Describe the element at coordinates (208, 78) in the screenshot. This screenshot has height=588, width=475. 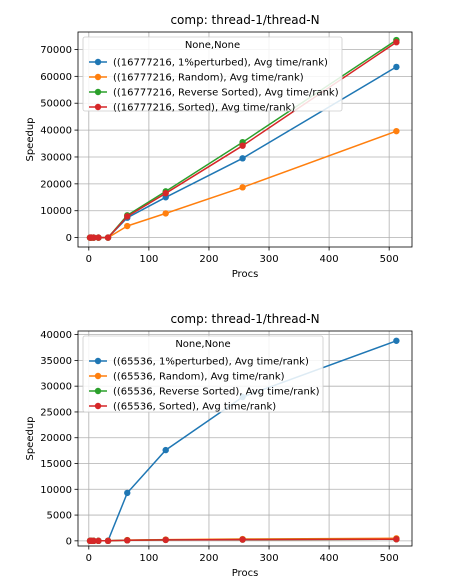
I see `legend-entry: ((16777216, Random), Avg time/rank)` at that location.